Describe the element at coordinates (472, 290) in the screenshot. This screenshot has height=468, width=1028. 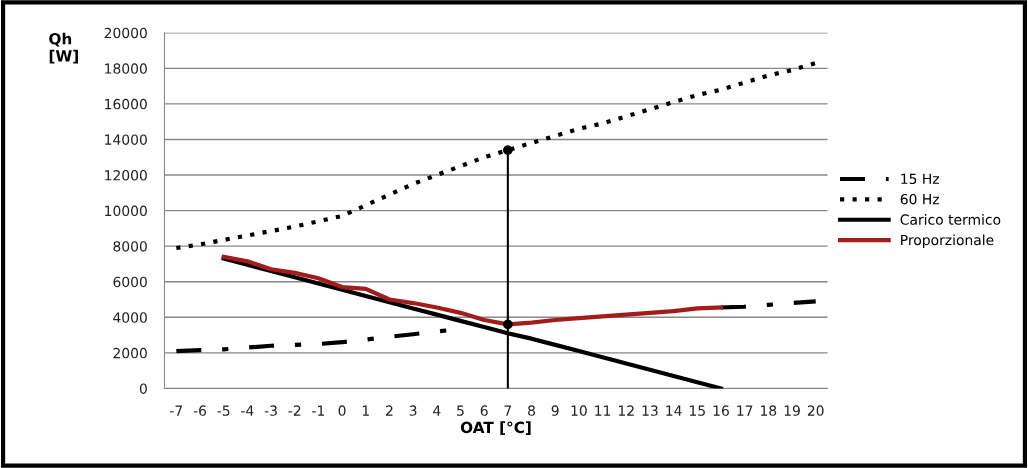
I see `line-series` at that location.